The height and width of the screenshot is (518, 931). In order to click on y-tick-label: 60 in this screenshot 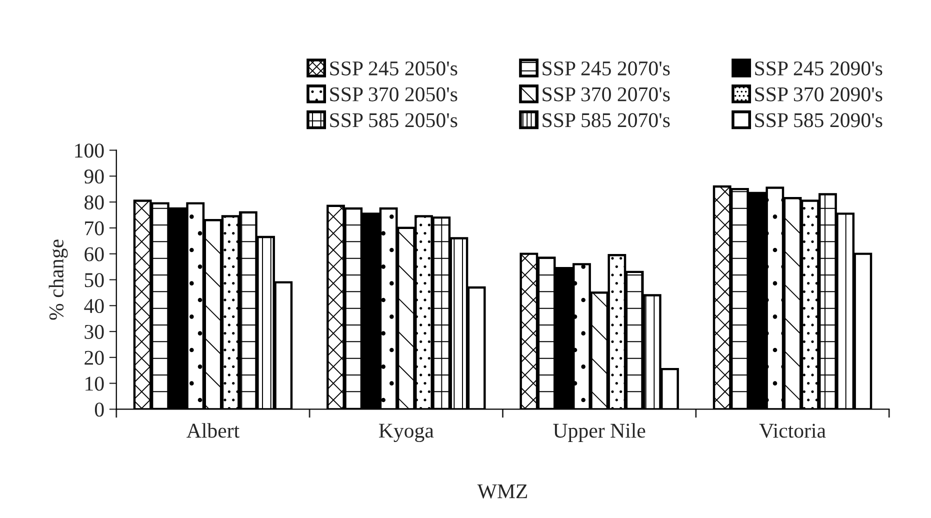, I will do `click(94, 254)`.